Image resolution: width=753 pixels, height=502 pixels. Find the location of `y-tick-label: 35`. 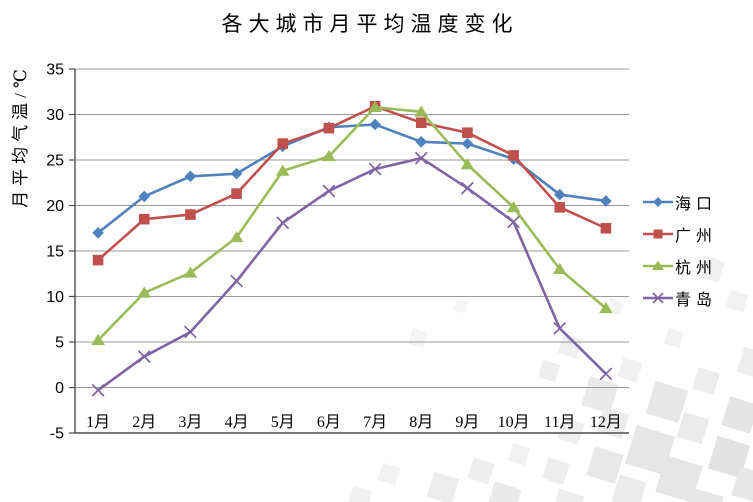

y-tick-label: 35 is located at coordinates (55, 70).